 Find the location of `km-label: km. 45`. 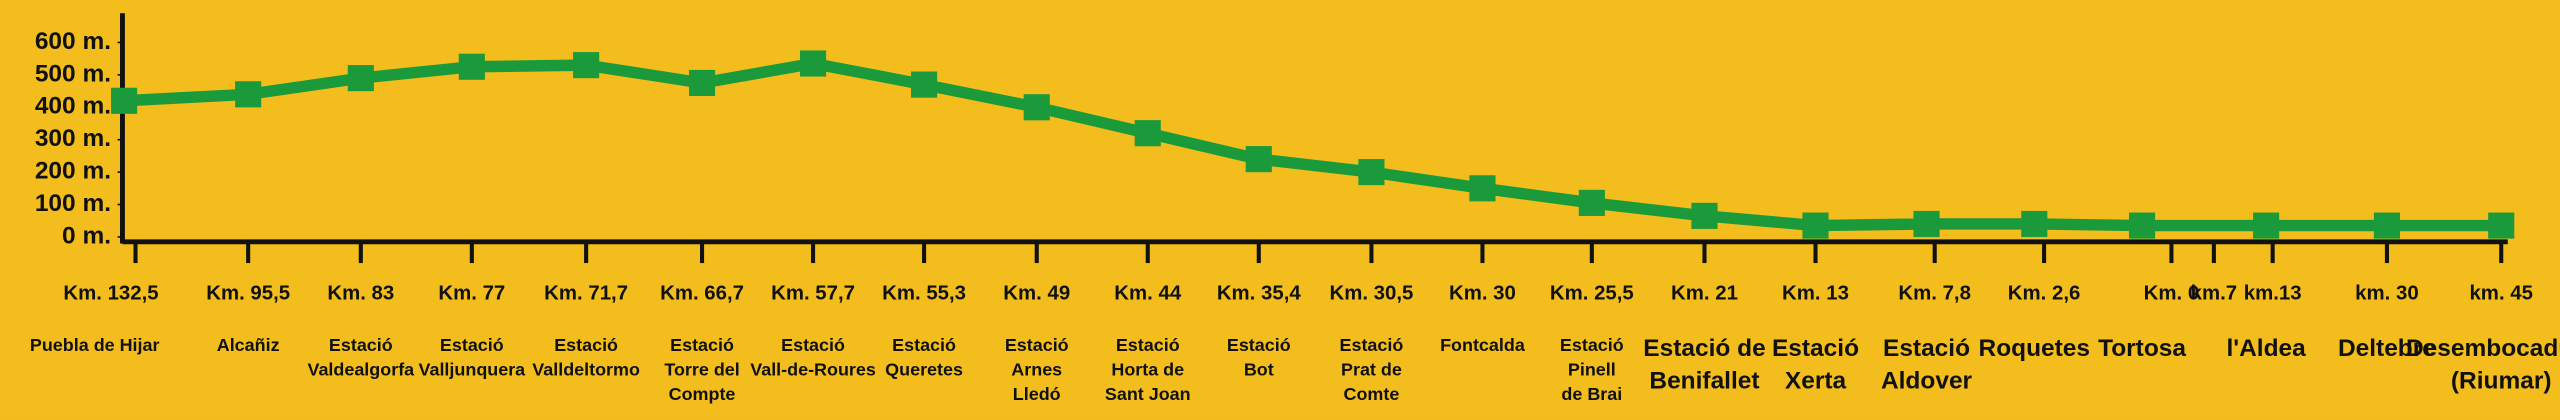

km-label: km. 45 is located at coordinates (2500, 293).